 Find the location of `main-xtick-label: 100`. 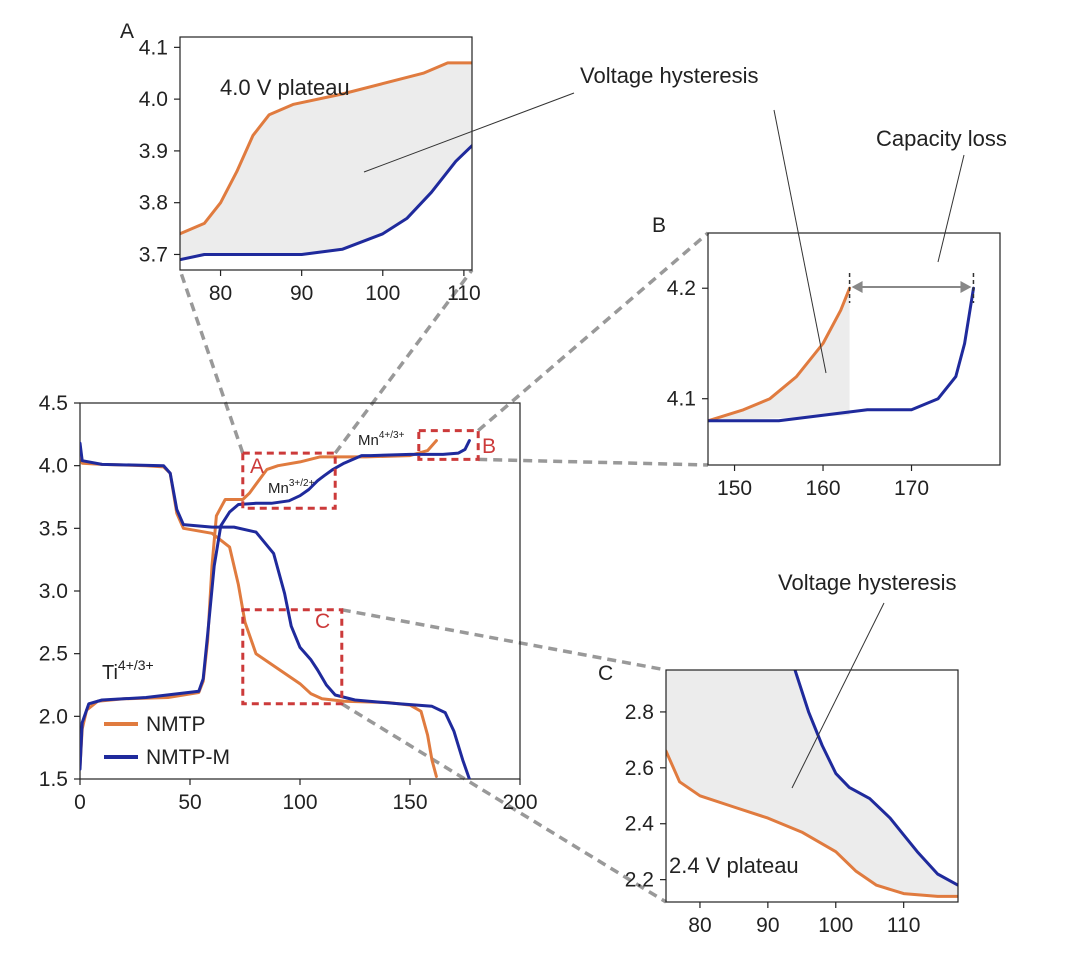

main-xtick-label: 100 is located at coordinates (299, 802).